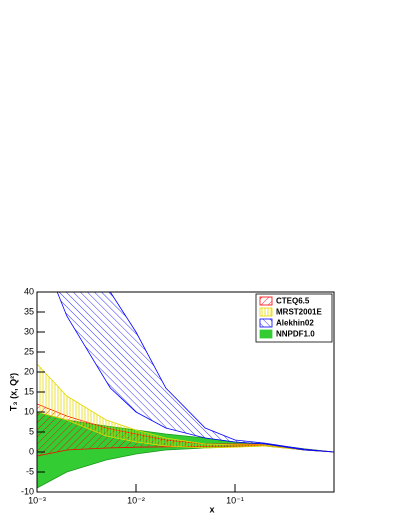 The width and height of the screenshot is (401, 518). What do you see at coordinates (31, 431) in the screenshot?
I see `y-tick-label: 5` at bounding box center [31, 431].